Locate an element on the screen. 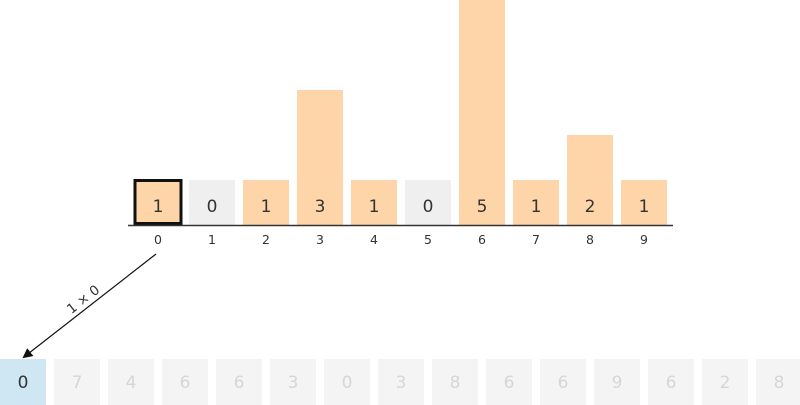 The image size is (800, 405). histogram-index-labels: 0 1 2 3 4 5 6 7 8 9 is located at coordinates (401, 239).